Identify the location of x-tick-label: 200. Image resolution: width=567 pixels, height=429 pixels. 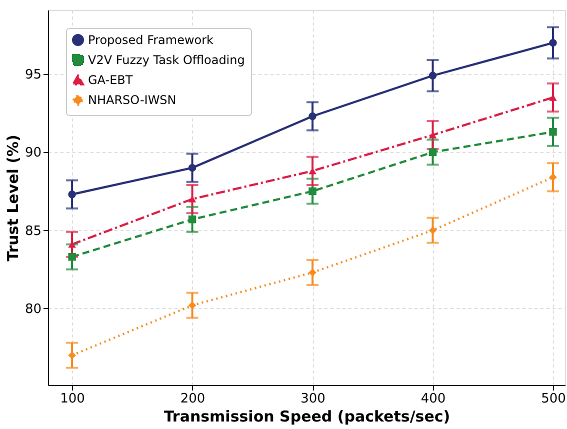
(193, 399).